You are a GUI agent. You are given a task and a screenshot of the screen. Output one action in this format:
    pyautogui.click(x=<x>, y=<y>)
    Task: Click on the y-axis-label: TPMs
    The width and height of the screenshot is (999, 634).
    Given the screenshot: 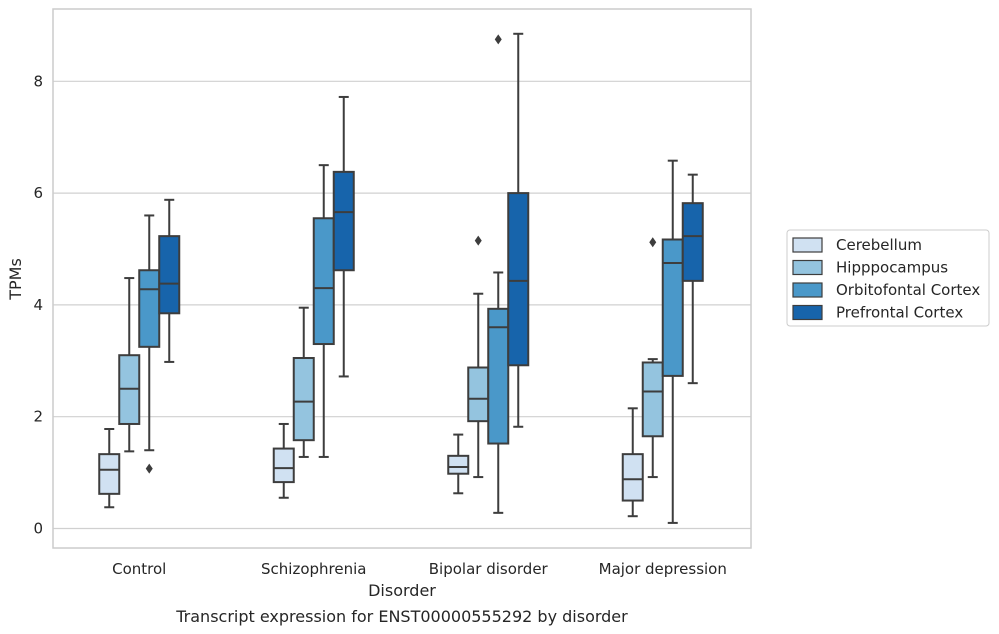 What is the action you would take?
    pyautogui.click(x=15, y=279)
    